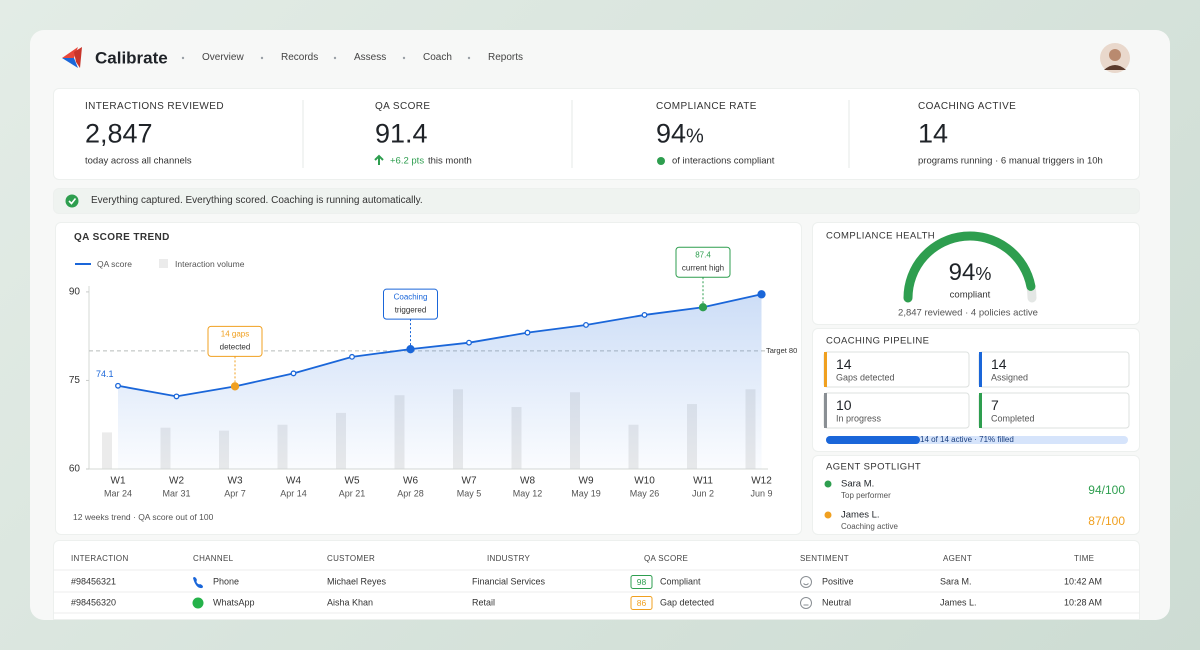  Describe the element at coordinates (968, 313) in the screenshot. I see `gauge-footer: 2,847 reviewed · 4 policies active` at that location.